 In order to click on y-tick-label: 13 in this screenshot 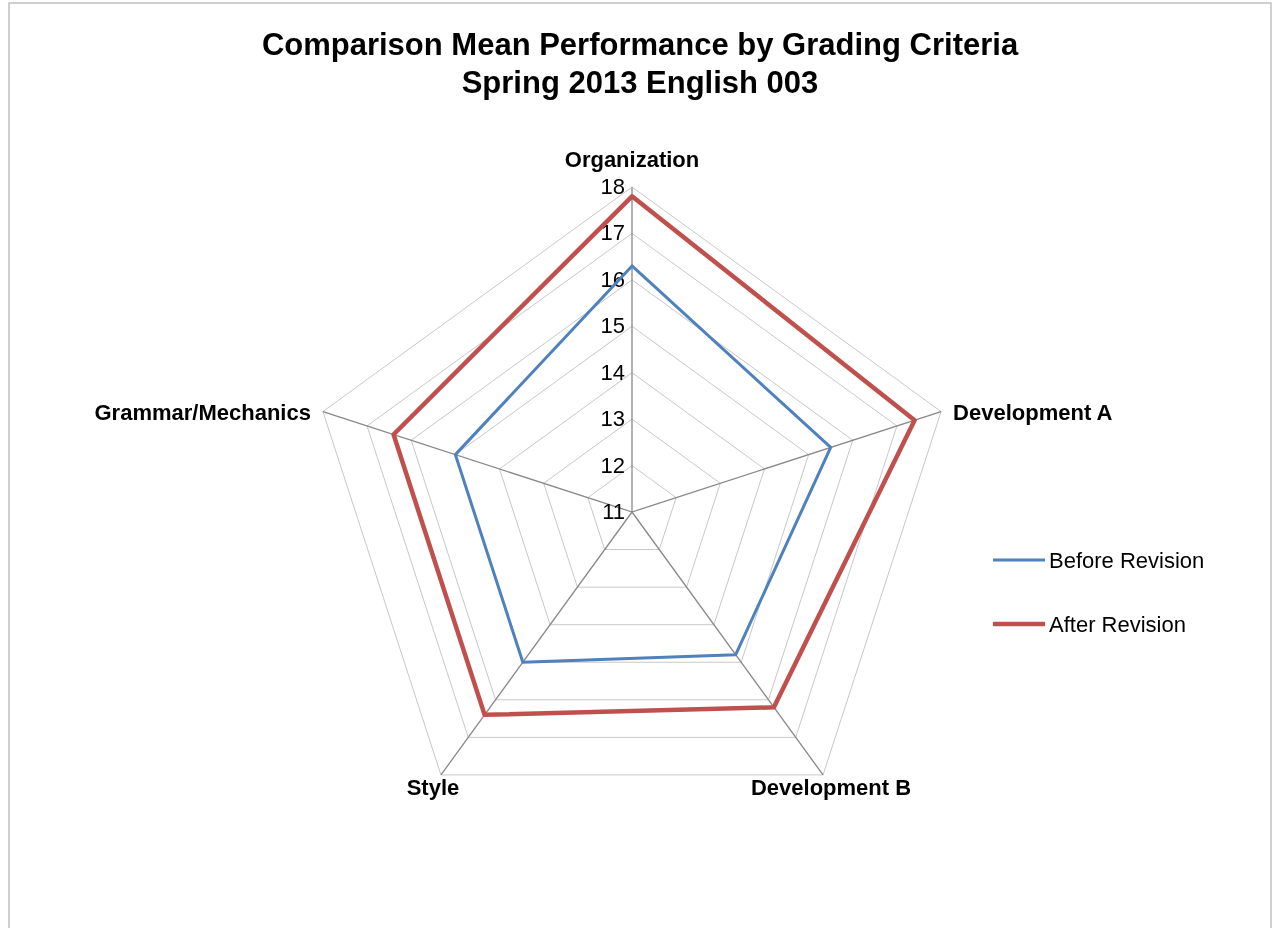, I will do `click(612, 419)`.